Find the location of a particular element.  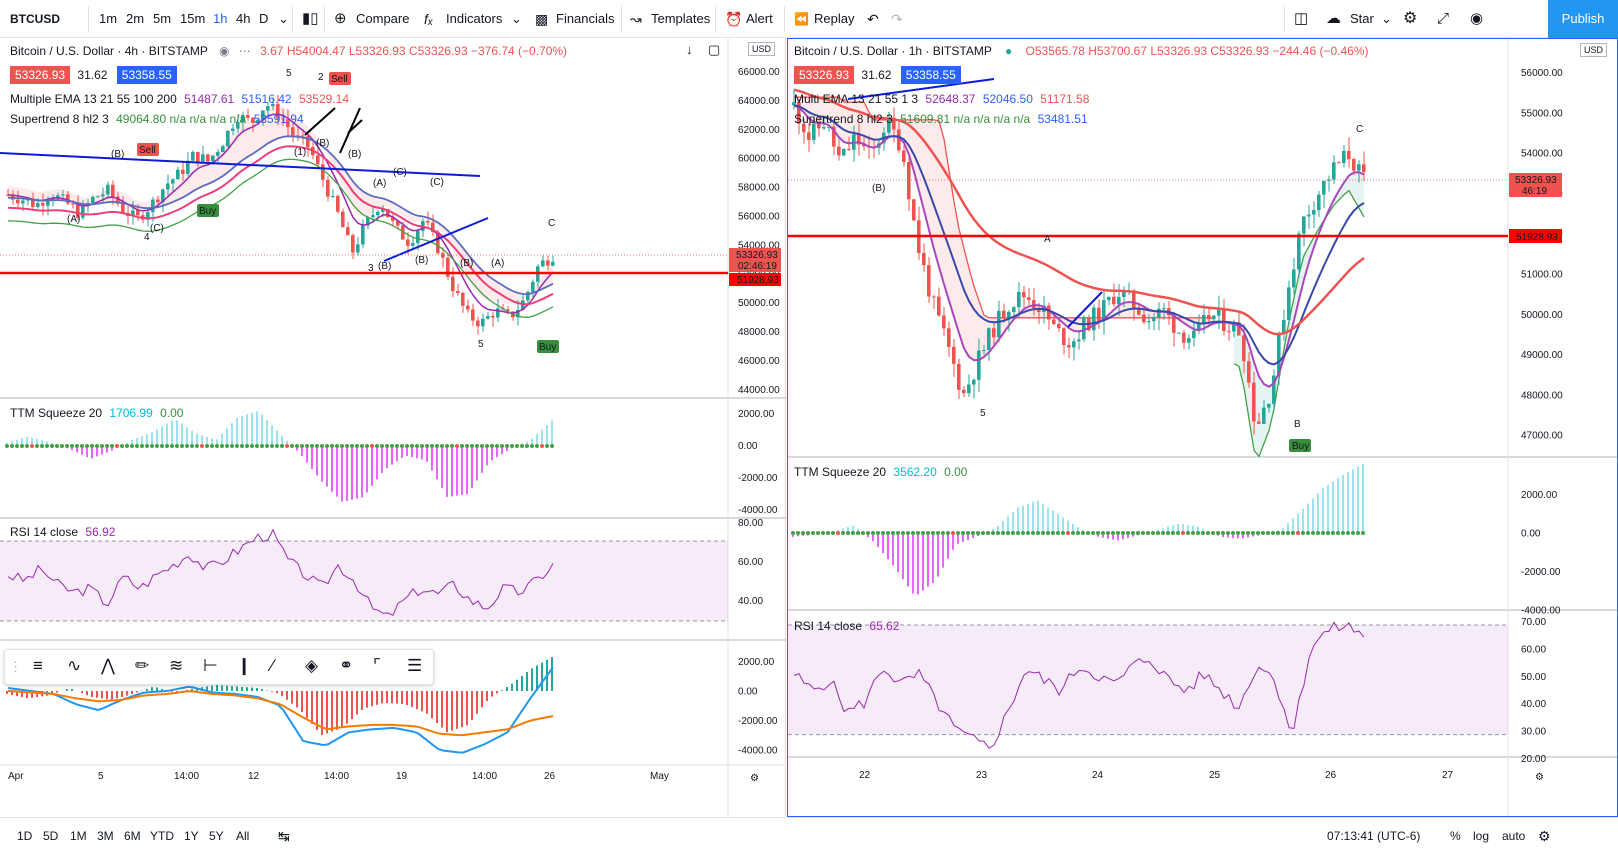

pattern-icon: ◈ is located at coordinates (312, 665).